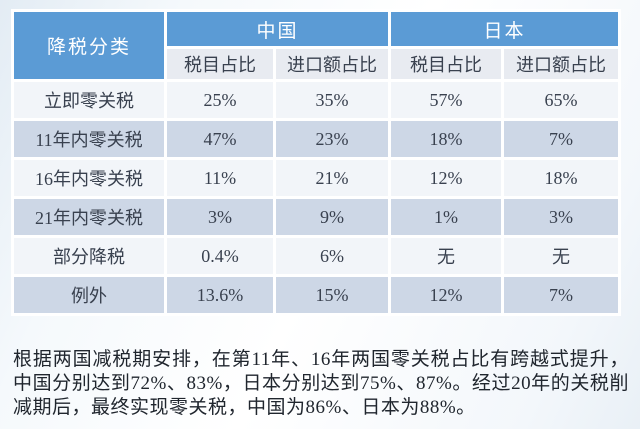  What do you see at coordinates (220, 295) in the screenshot?
I see `table-cell: 13.6%` at bounding box center [220, 295].